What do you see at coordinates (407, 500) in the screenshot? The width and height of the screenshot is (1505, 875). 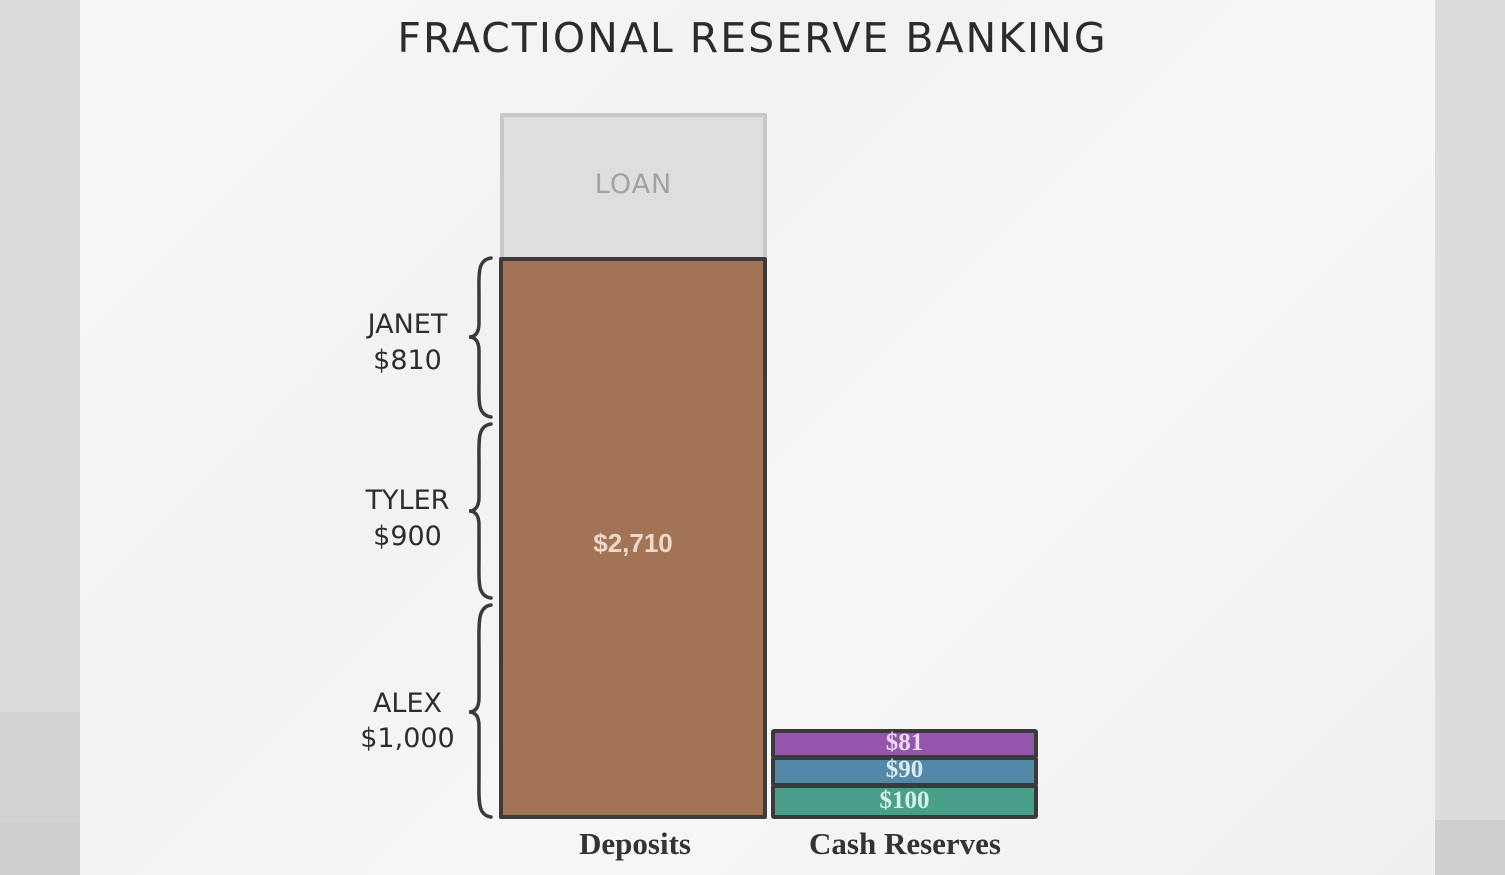 I see `tyler-name-label: TYLER` at bounding box center [407, 500].